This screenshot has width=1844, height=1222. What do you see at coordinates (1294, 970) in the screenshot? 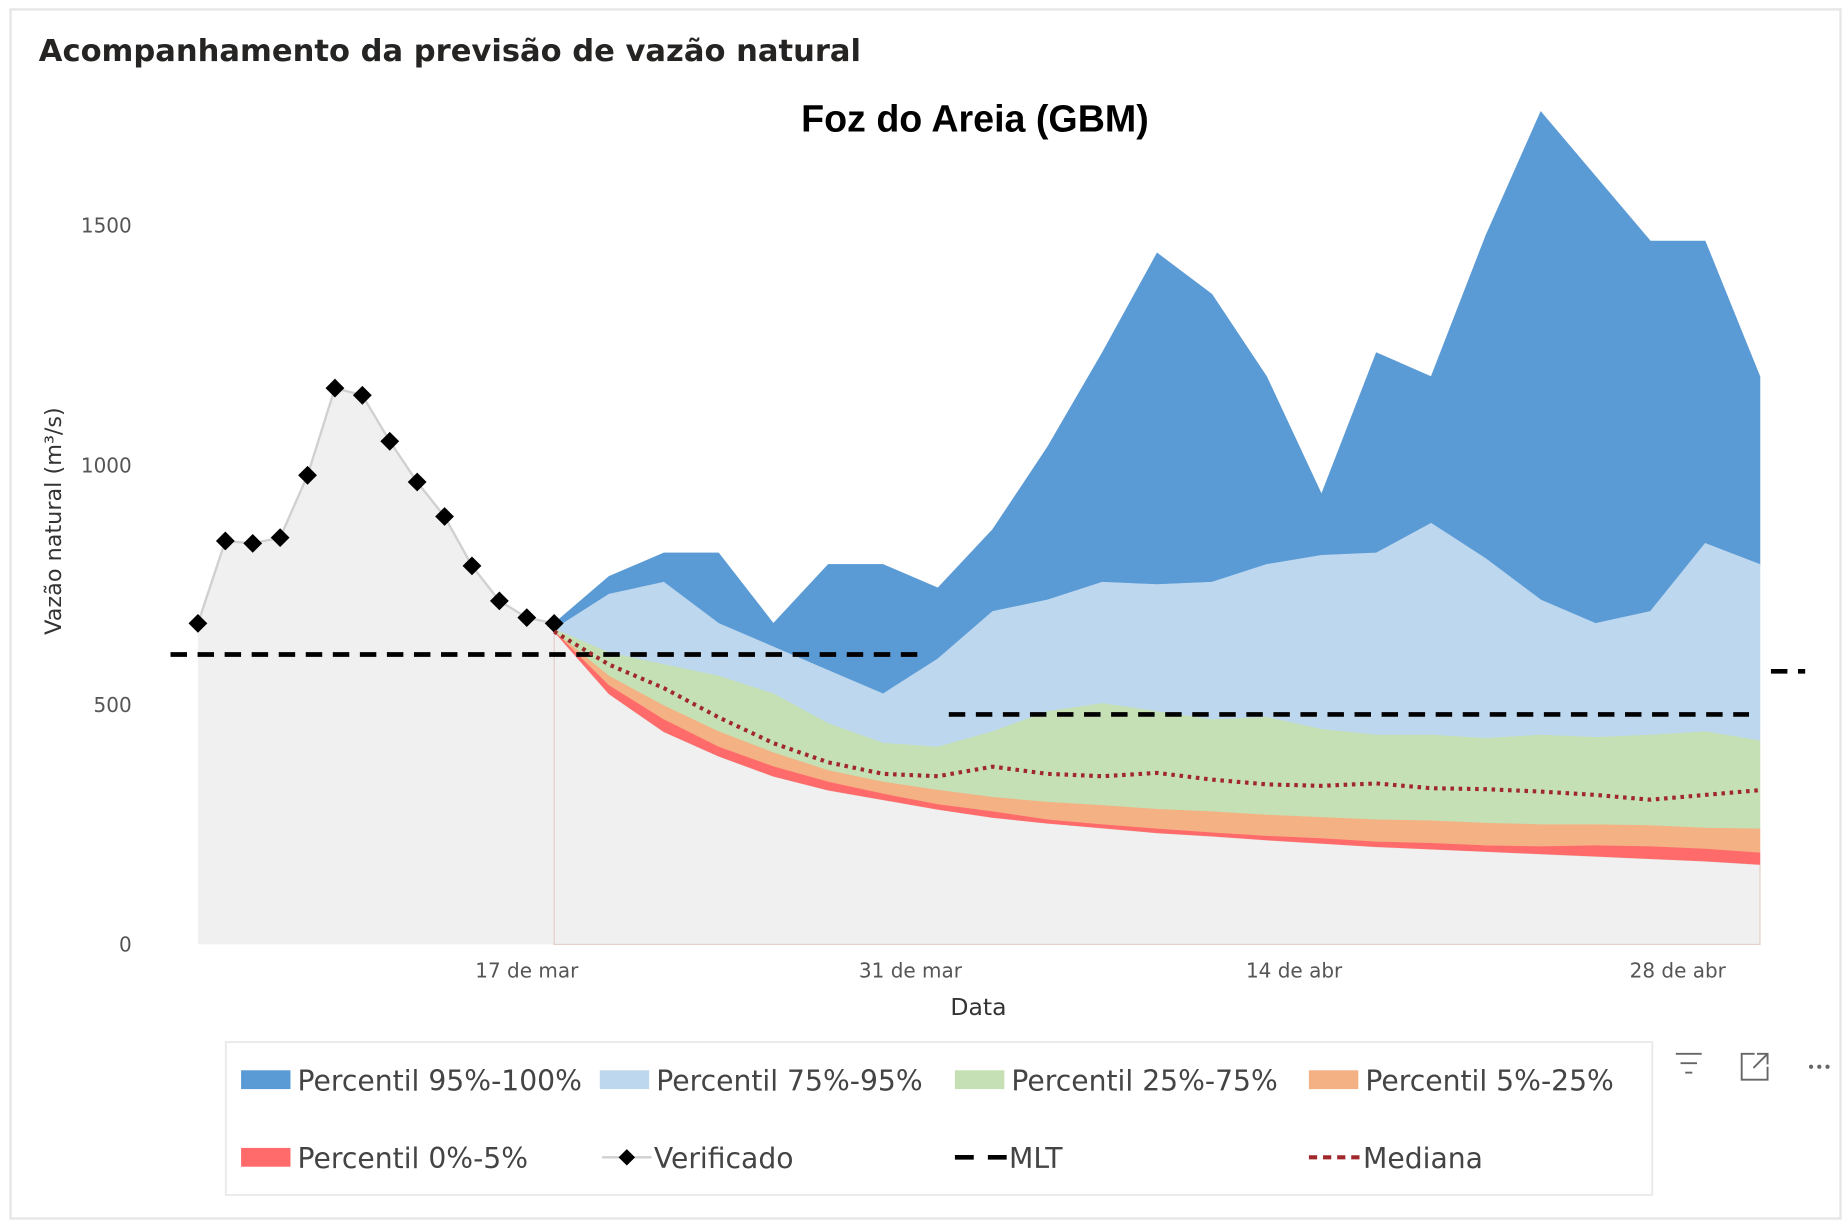
I see `x-tick-label: 14 de abr` at bounding box center [1294, 970].